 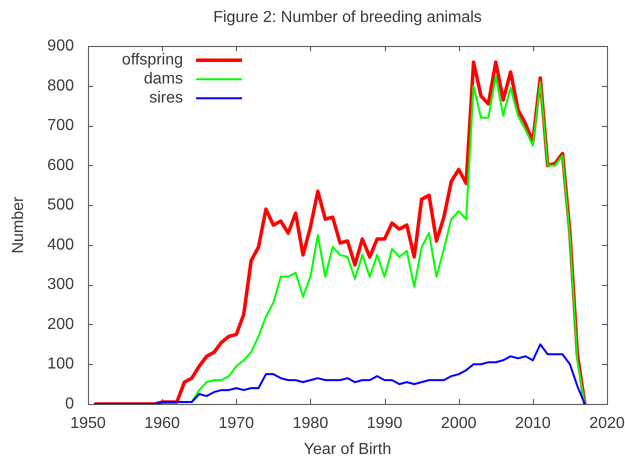 What do you see at coordinates (236, 423) in the screenshot?
I see `x-tick-label: 1970` at bounding box center [236, 423].